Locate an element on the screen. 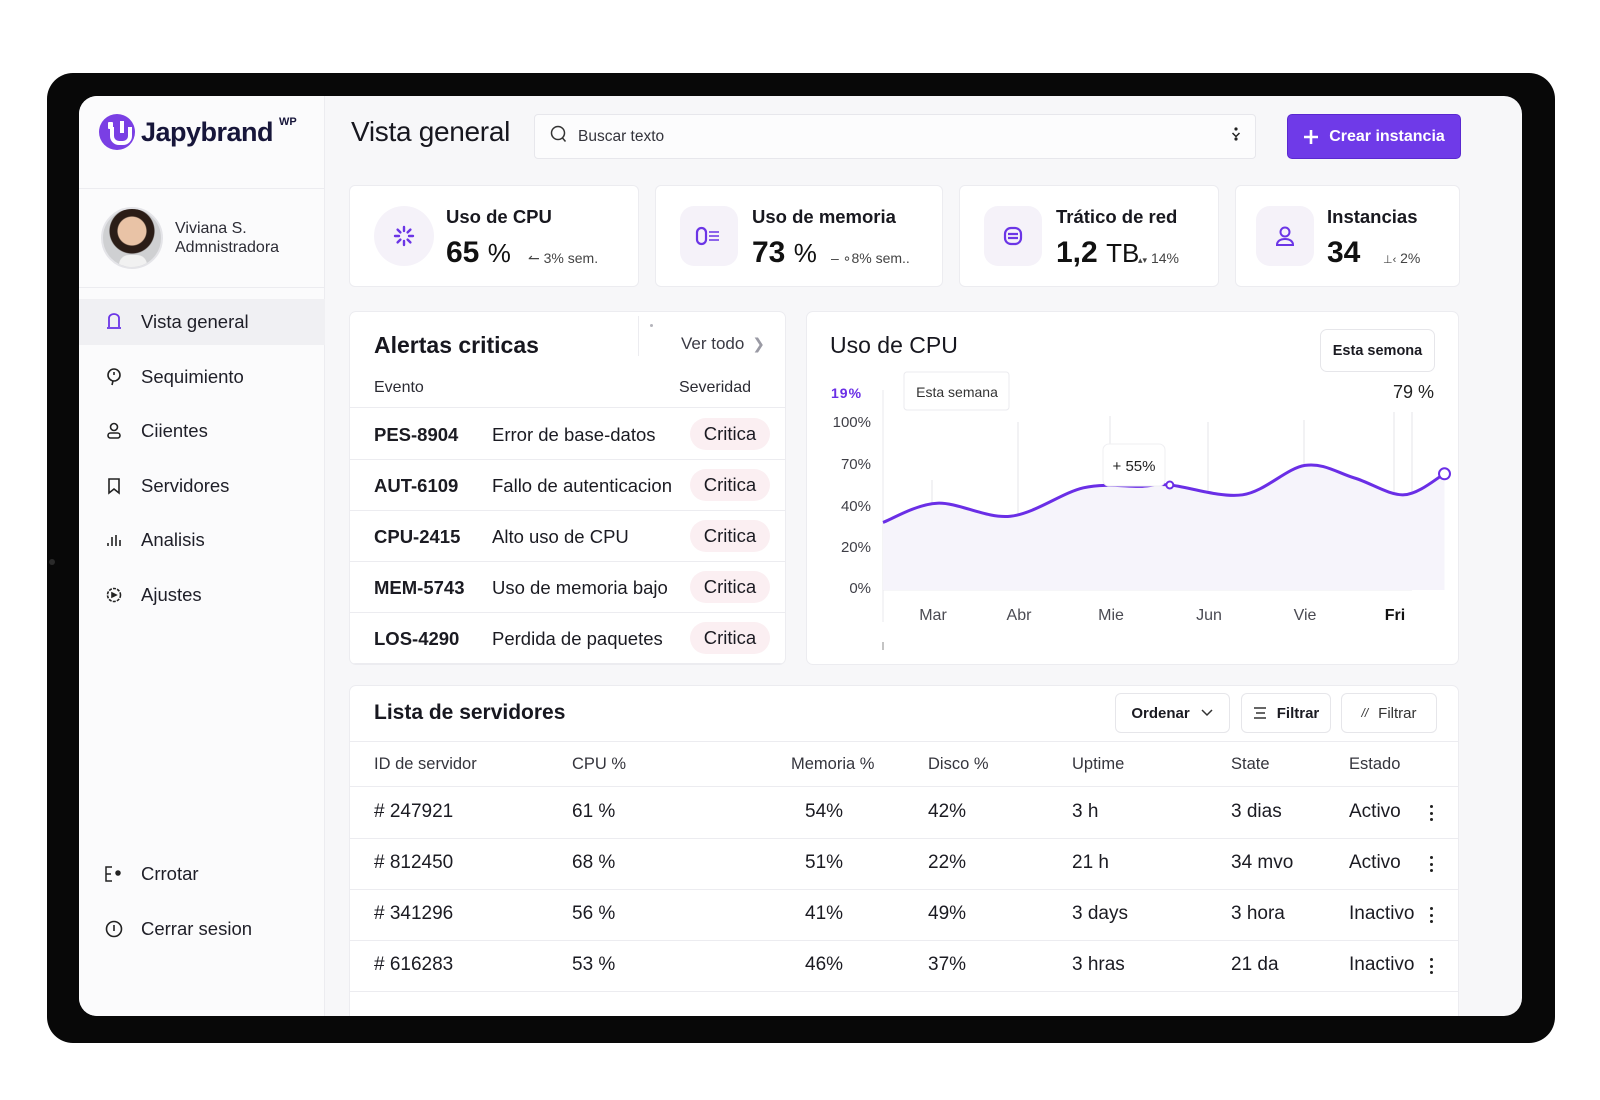 Image resolution: width=1600 pixels, height=1100 pixels. view-all-link: Ver todo ❯ is located at coordinates (723, 343).